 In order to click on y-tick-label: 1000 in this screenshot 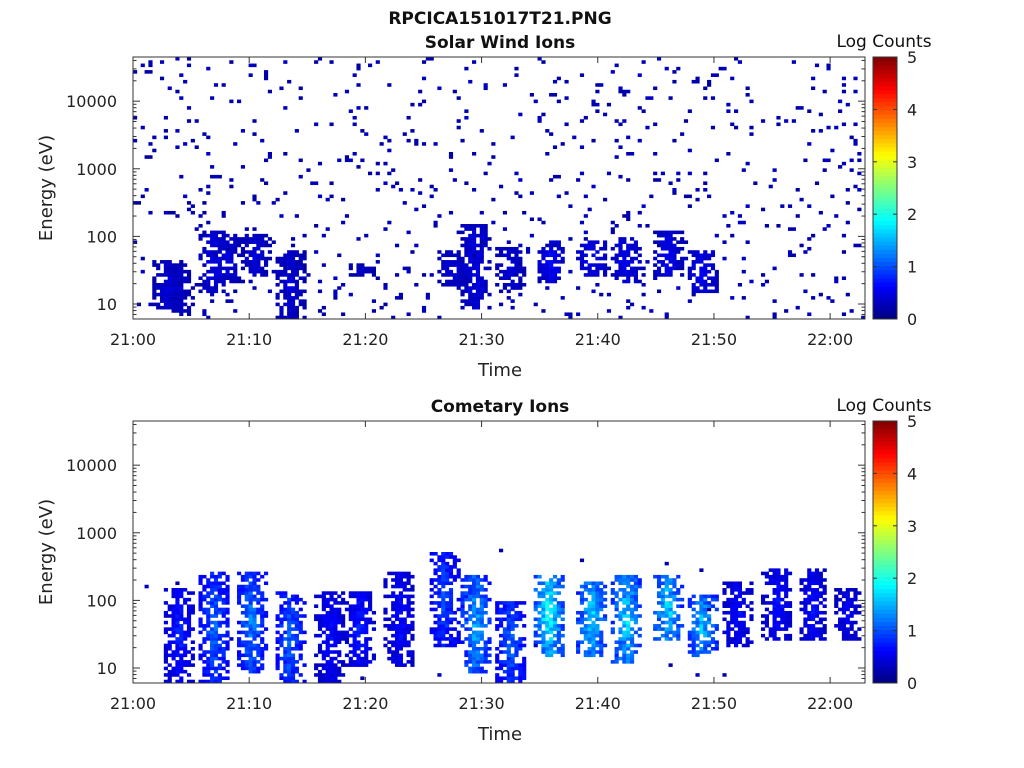, I will do `click(96, 533)`.